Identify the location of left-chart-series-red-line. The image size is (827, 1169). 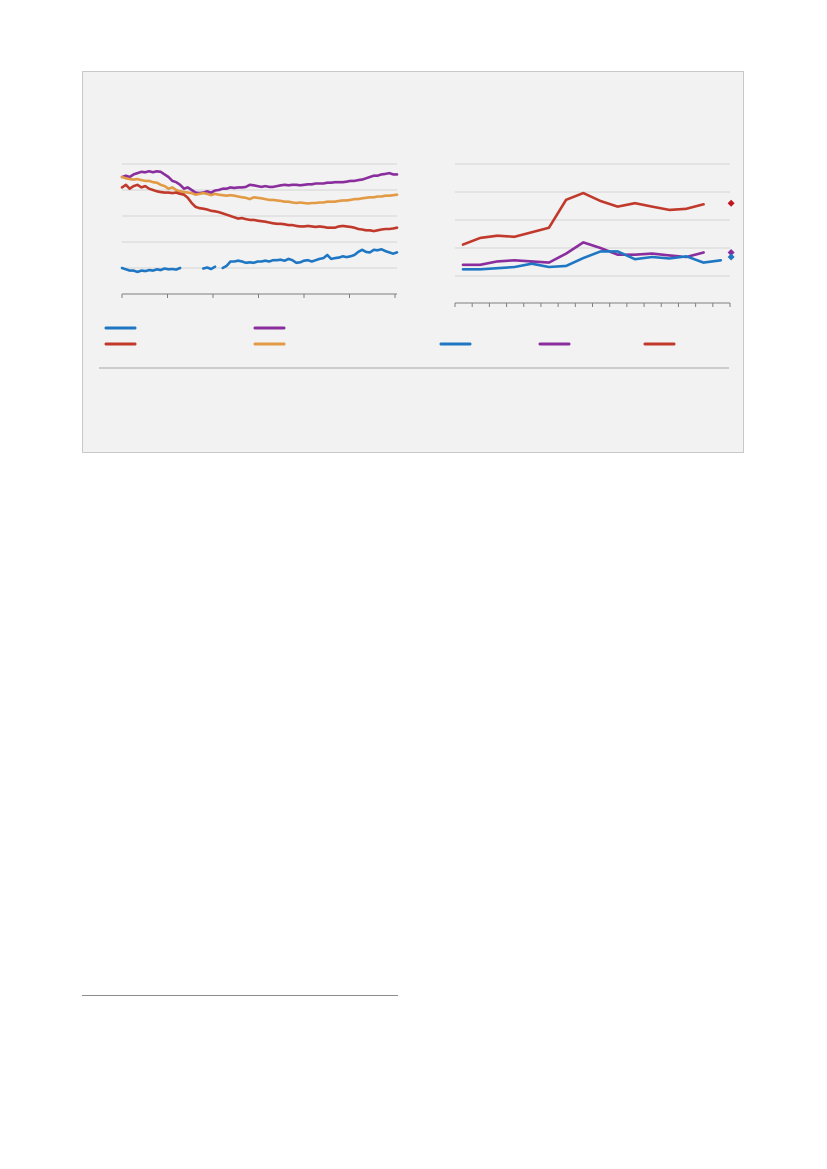
(259, 208).